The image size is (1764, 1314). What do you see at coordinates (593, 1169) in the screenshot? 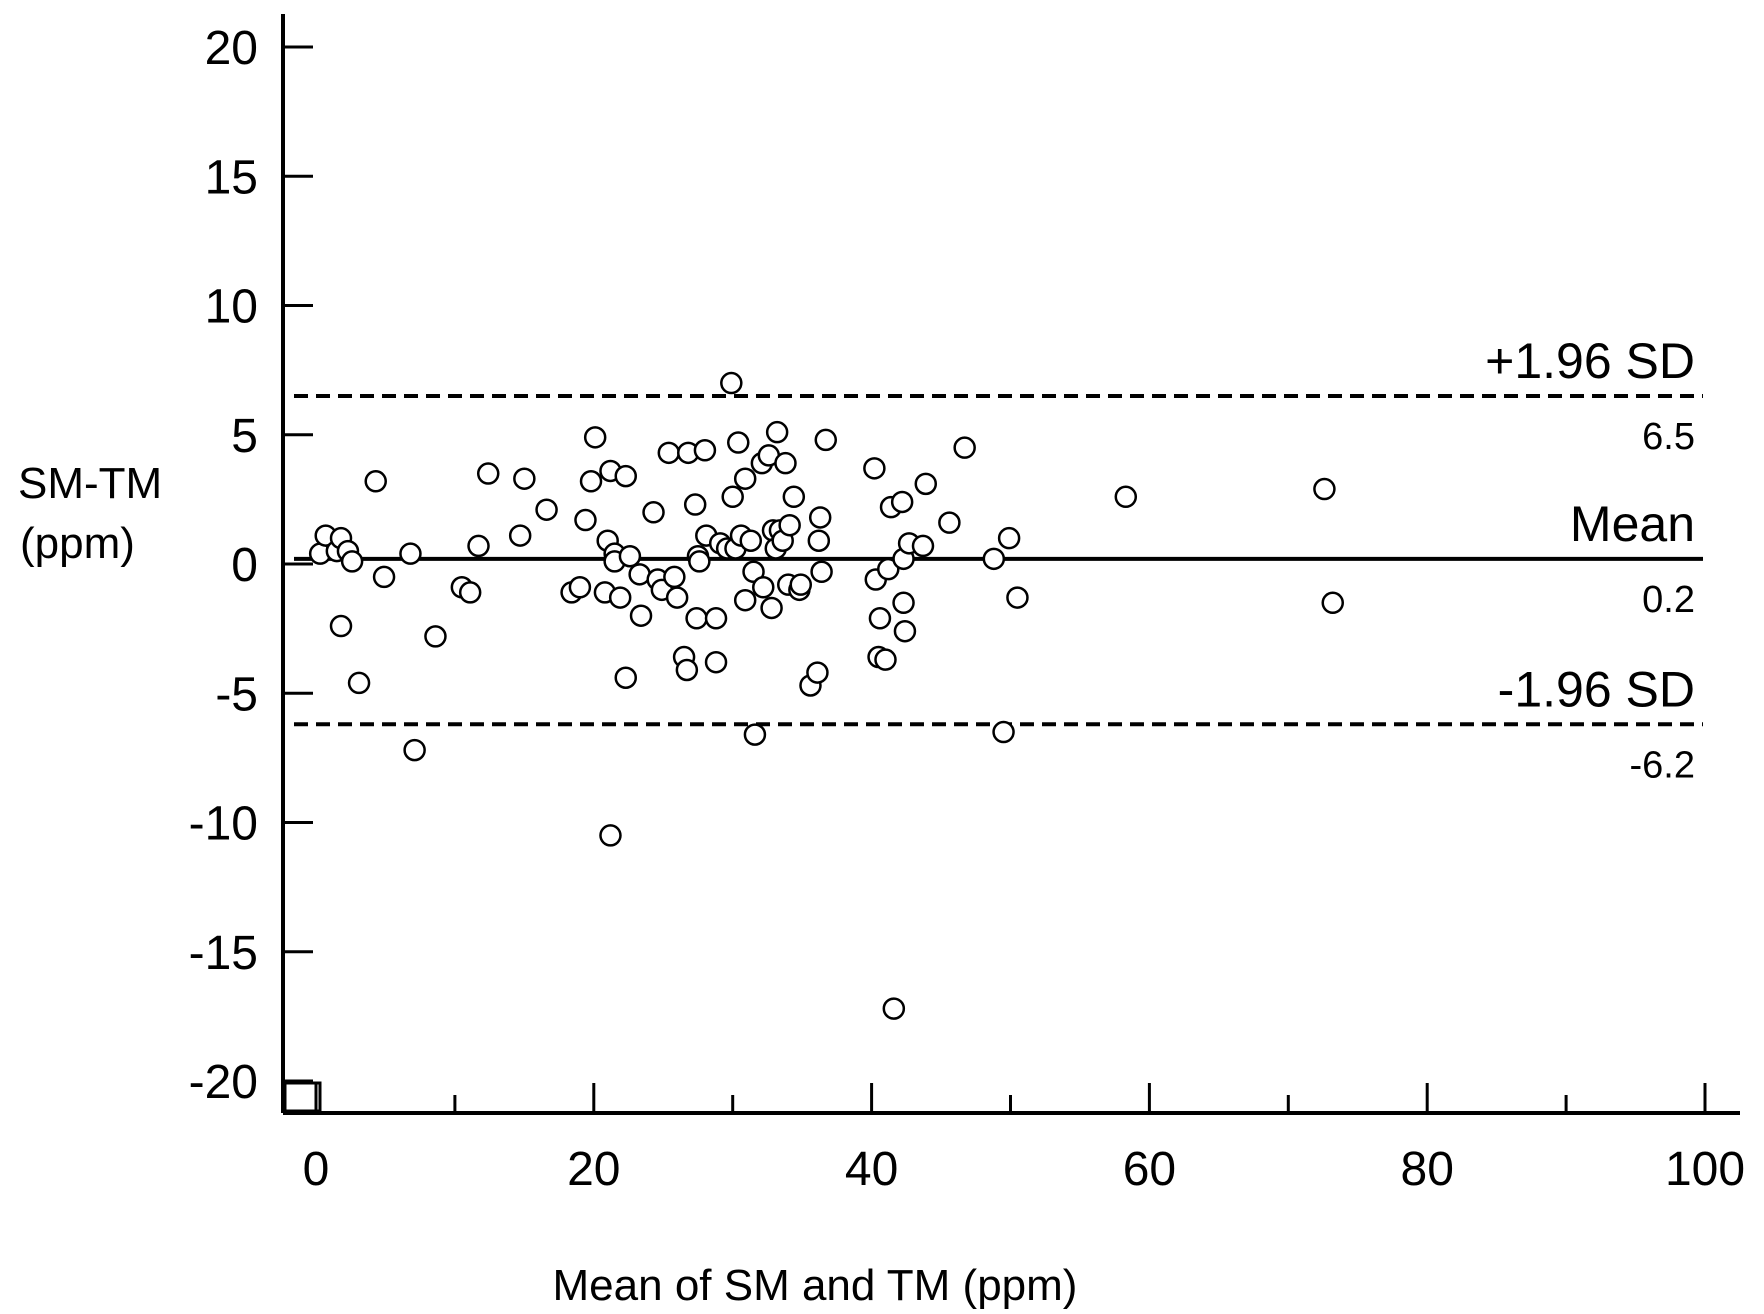
I see `x-tick-label: 20` at bounding box center [593, 1169].